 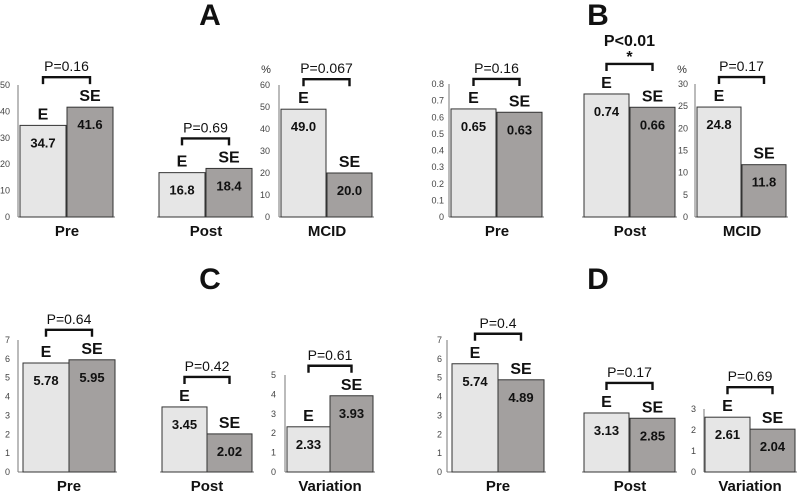 I want to click on panel-letter: B, so click(x=598, y=16).